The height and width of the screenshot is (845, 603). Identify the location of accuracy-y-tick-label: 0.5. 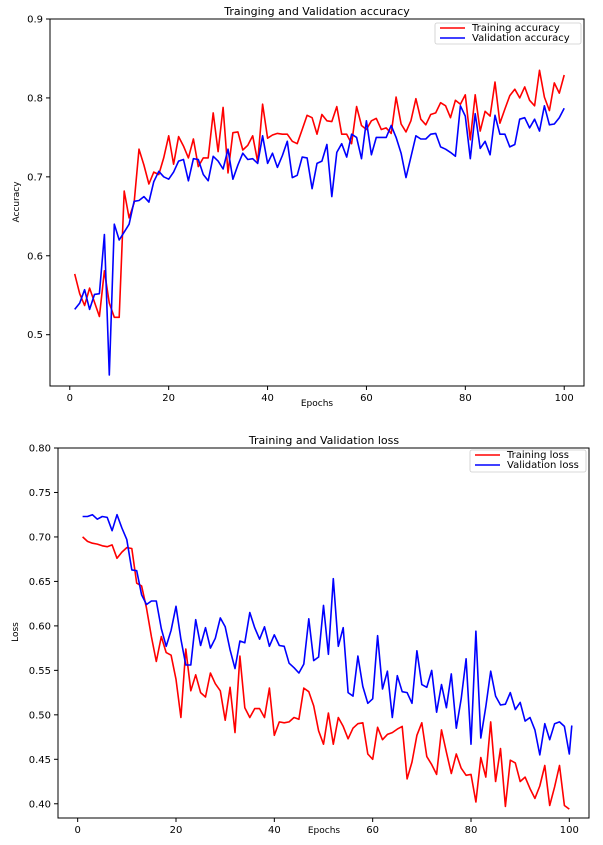
(35, 335).